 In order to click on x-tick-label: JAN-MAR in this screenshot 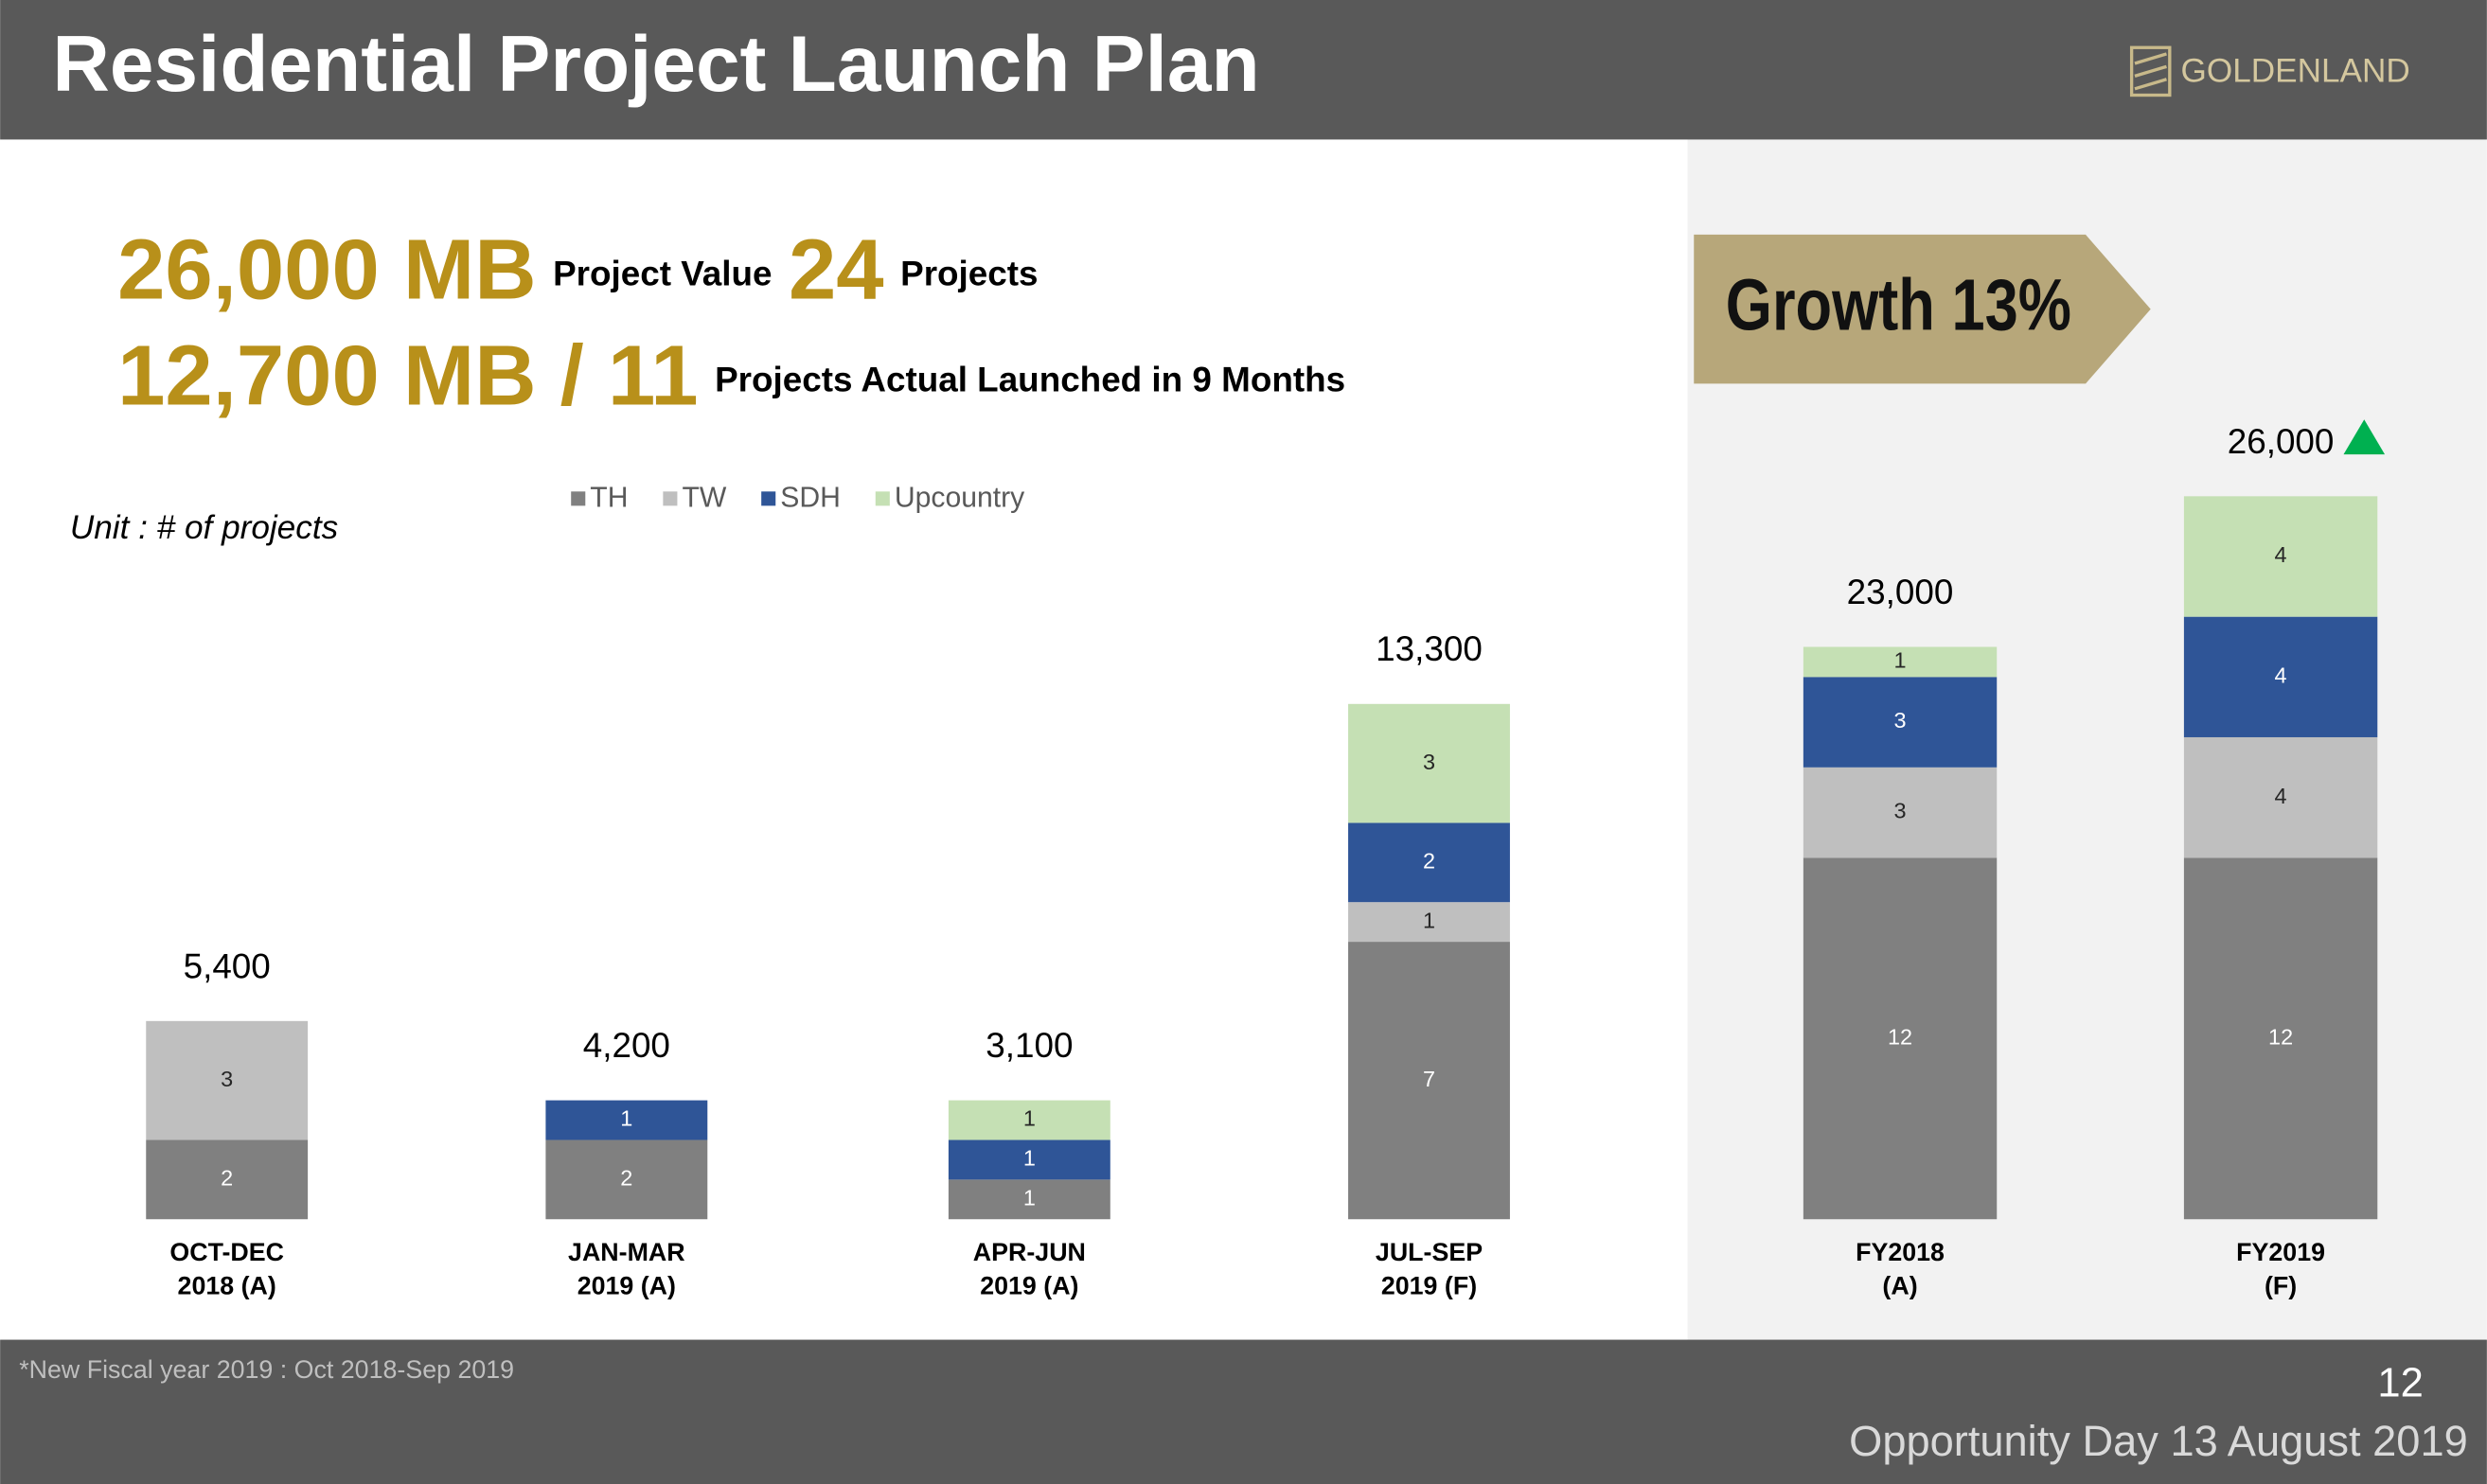, I will do `click(626, 1252)`.